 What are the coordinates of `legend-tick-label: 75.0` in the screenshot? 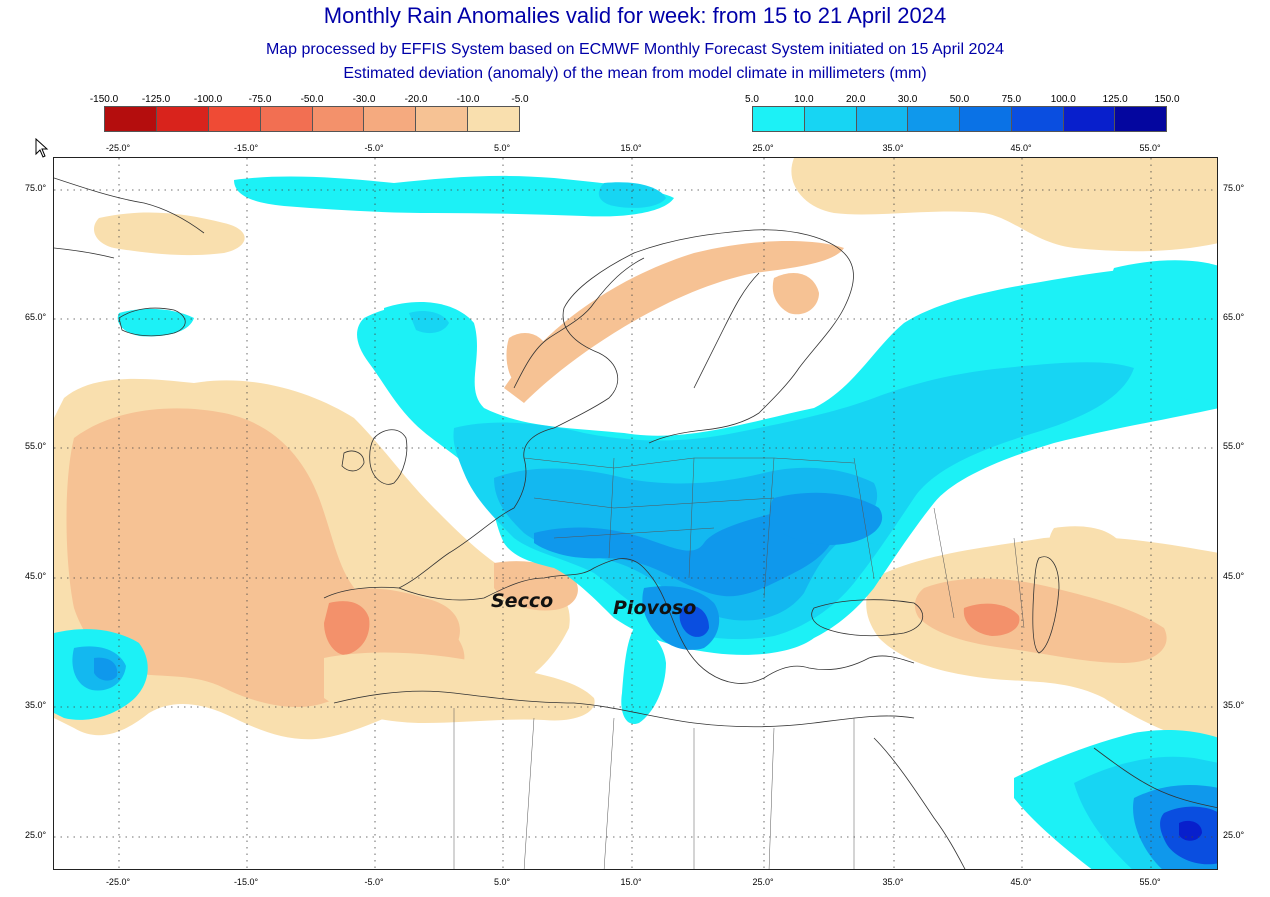 It's located at (1011, 99).